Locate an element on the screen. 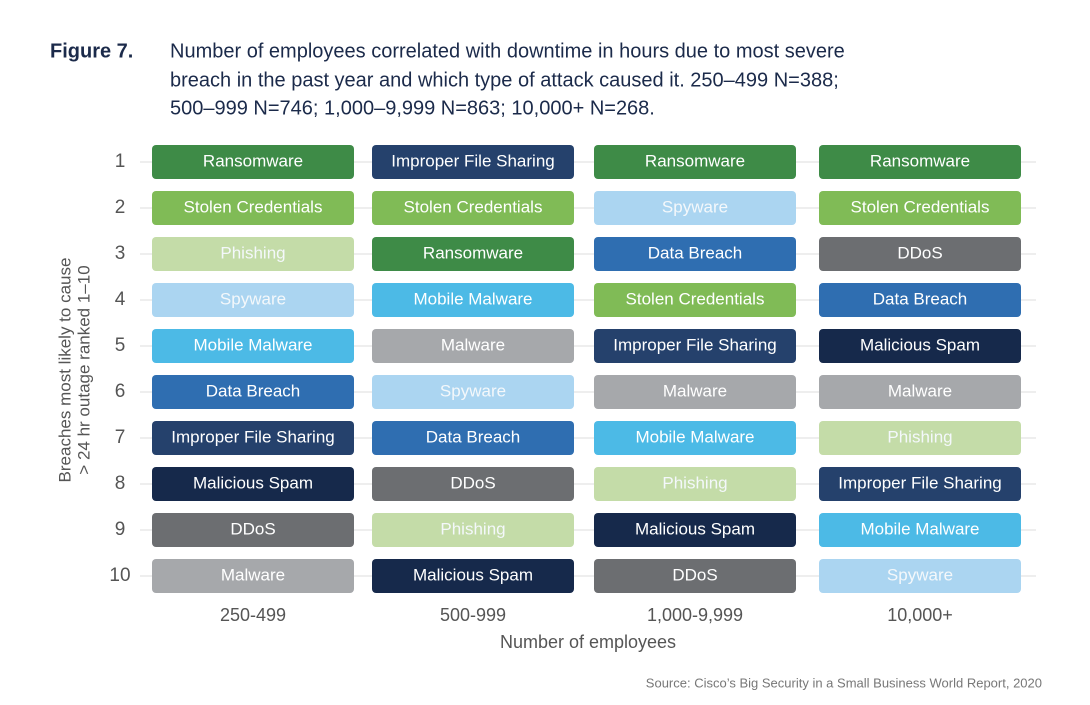 The height and width of the screenshot is (705, 1090). rank-label: 9 is located at coordinates (120, 529).